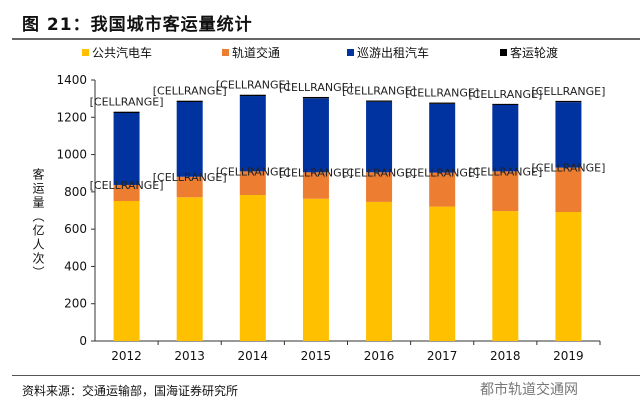 The image size is (640, 418). Describe the element at coordinates (71, 155) in the screenshot. I see `y-tick-label: 1000` at that location.